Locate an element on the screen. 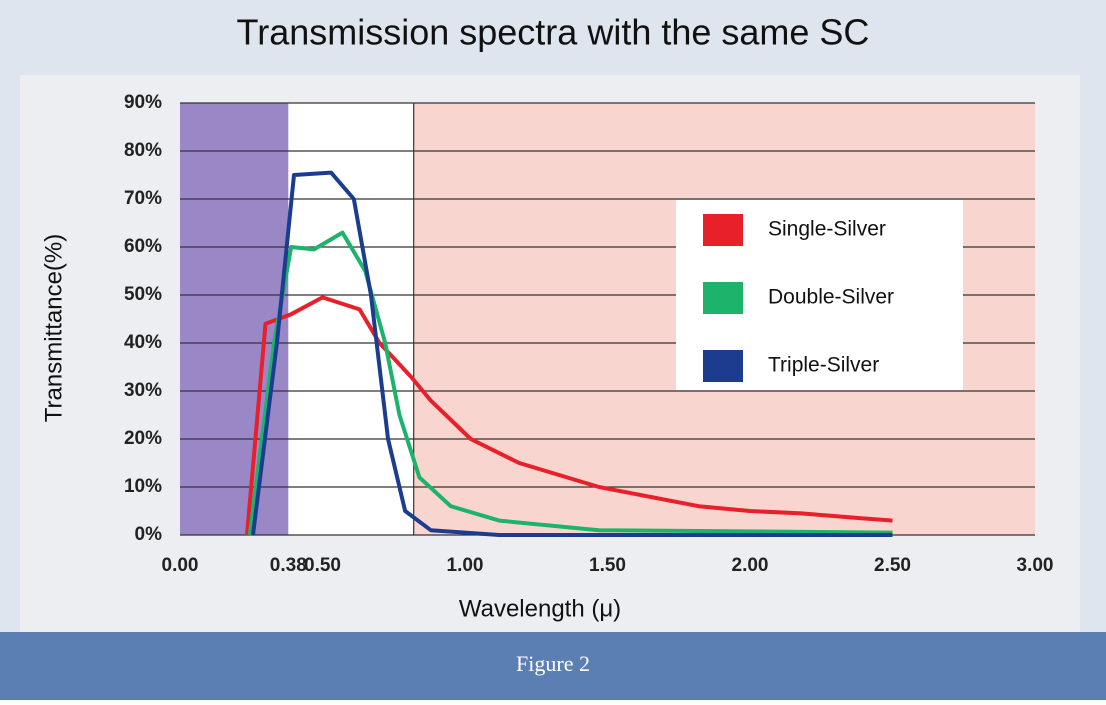 This screenshot has width=1106, height=705. caption-bar is located at coordinates (553, 666).